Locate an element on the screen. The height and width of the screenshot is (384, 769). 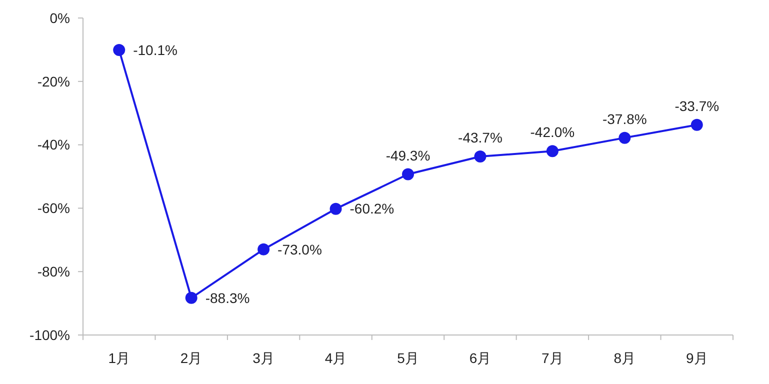
text: -49.3% is located at coordinates (408, 155).